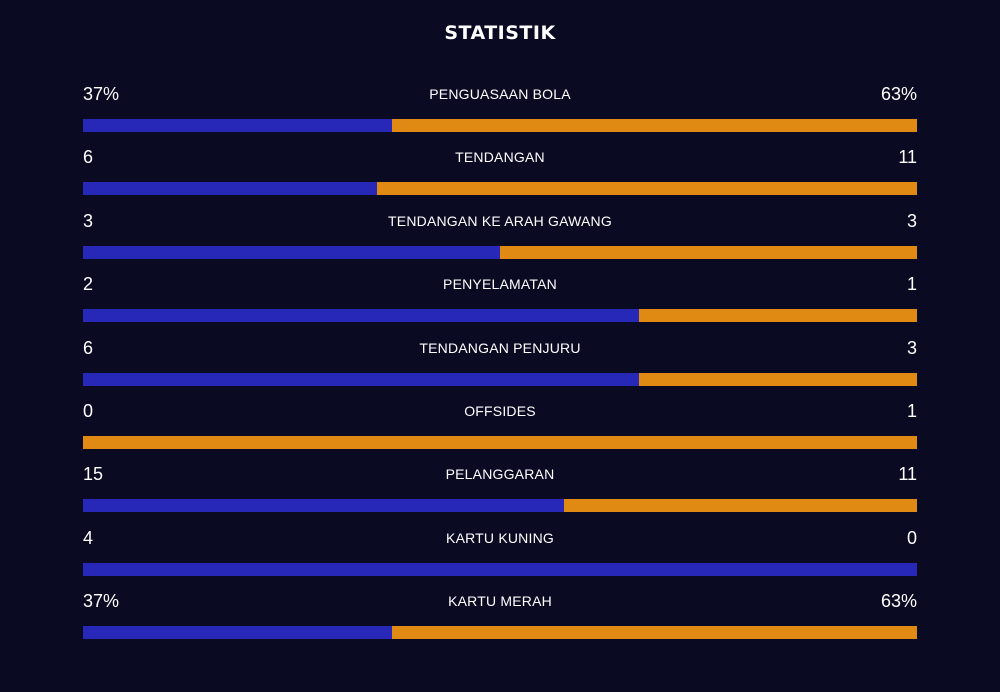 The image size is (1000, 692). What do you see at coordinates (88, 410) in the screenshot?
I see `home-value: 0` at bounding box center [88, 410].